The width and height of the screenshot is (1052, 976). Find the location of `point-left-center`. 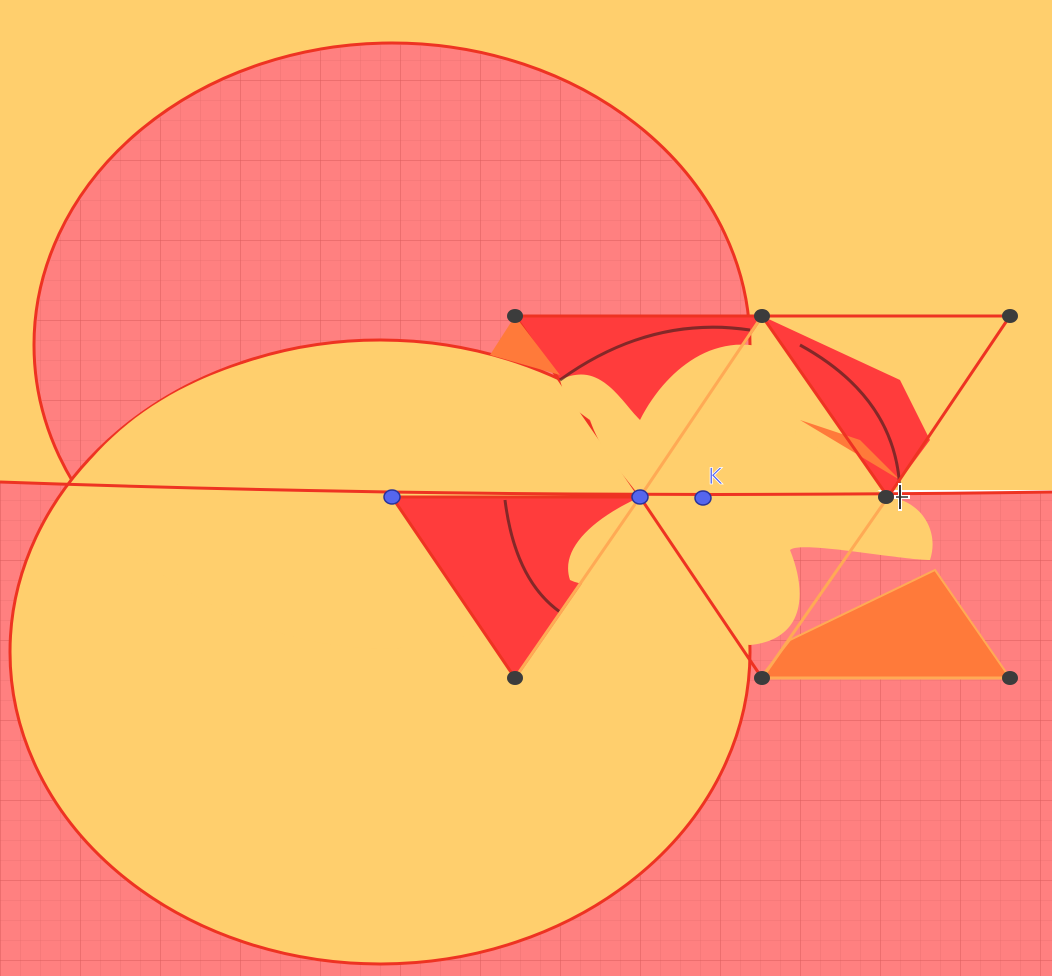

point-left-center is located at coordinates (392, 497).